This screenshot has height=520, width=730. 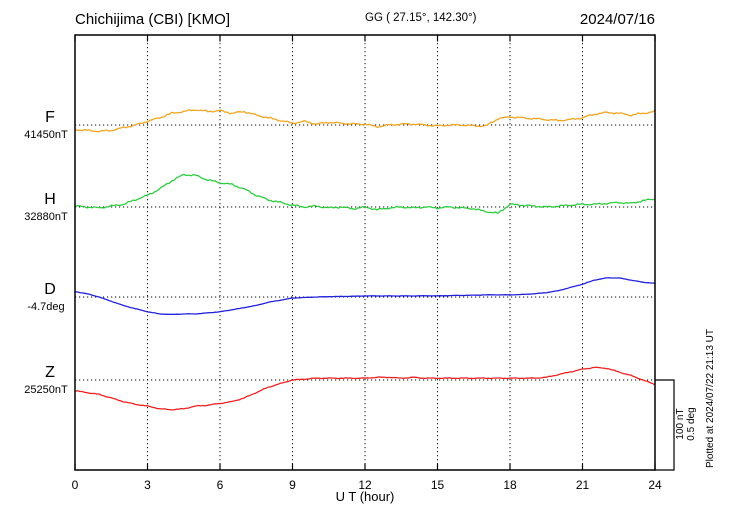 I want to click on component-label-Z: Z, so click(x=50, y=372).